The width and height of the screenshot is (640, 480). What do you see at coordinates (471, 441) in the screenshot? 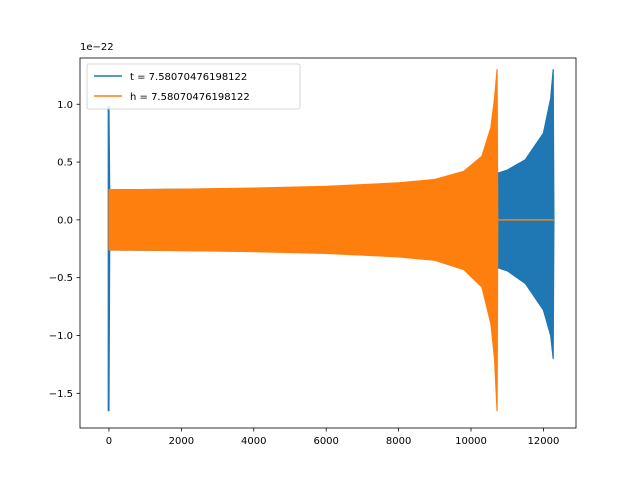
I see `x-tick-label: 10000` at bounding box center [471, 441].